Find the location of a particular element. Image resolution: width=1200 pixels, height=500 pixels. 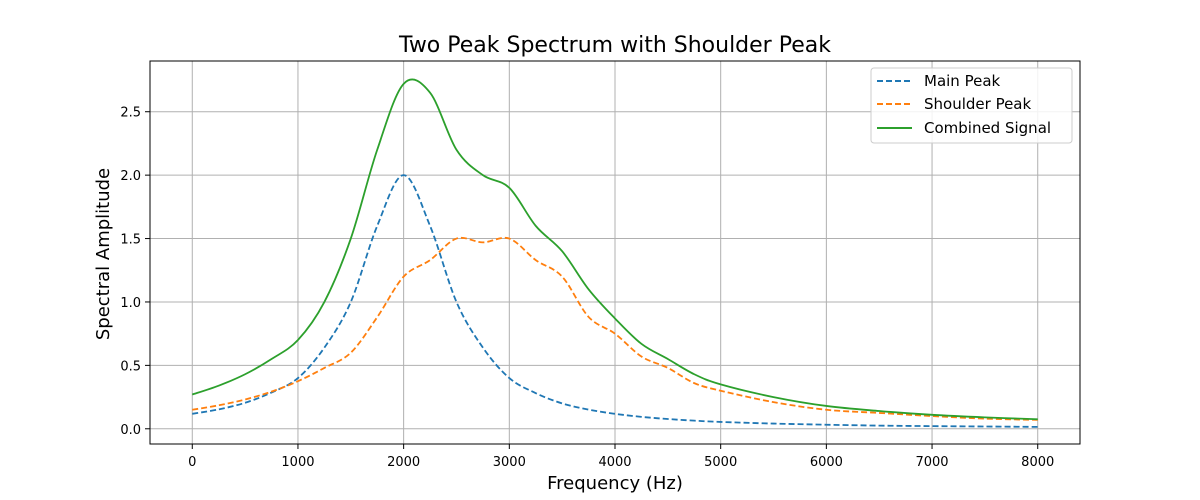

x-tick-label: 0 is located at coordinates (192, 462).